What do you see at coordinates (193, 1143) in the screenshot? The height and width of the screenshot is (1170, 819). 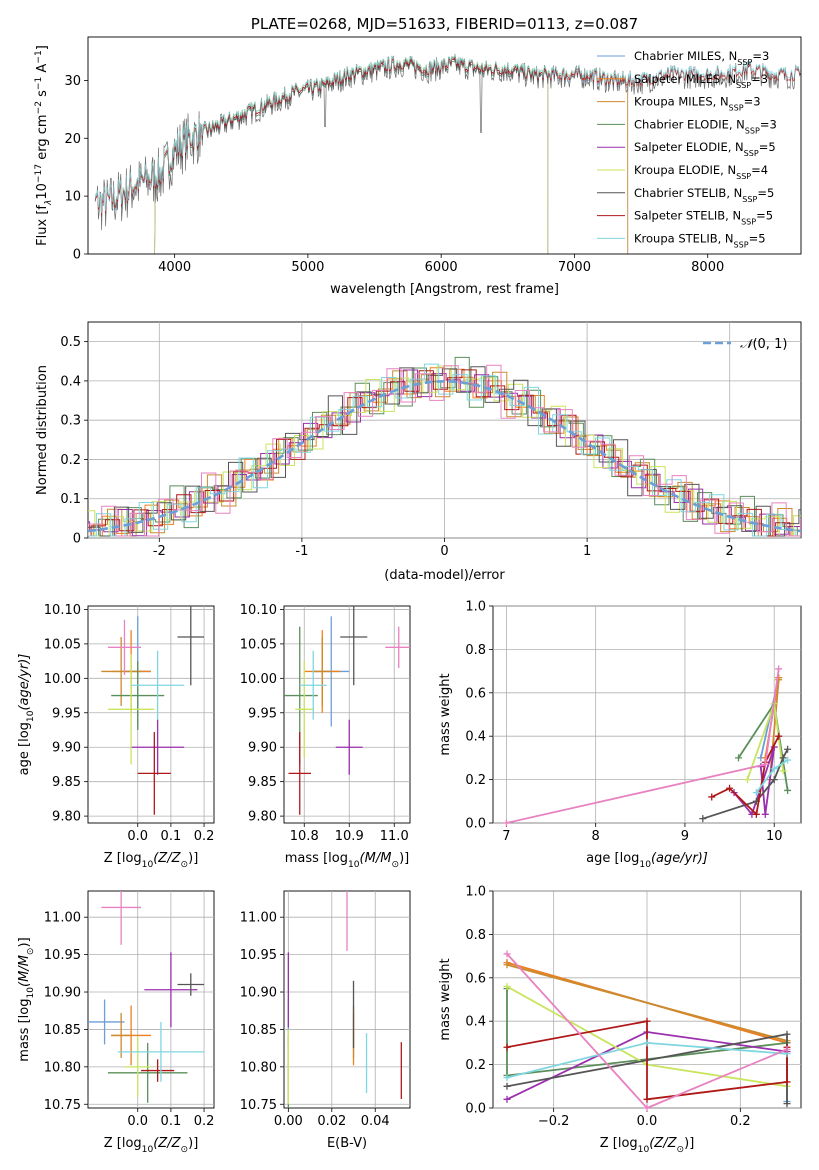 I see `x-label-part: )]` at bounding box center [193, 1143].